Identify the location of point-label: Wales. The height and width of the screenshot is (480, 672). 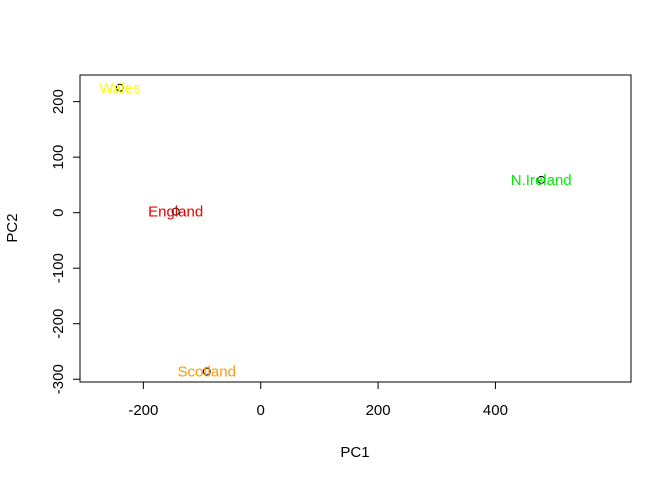
(119, 88).